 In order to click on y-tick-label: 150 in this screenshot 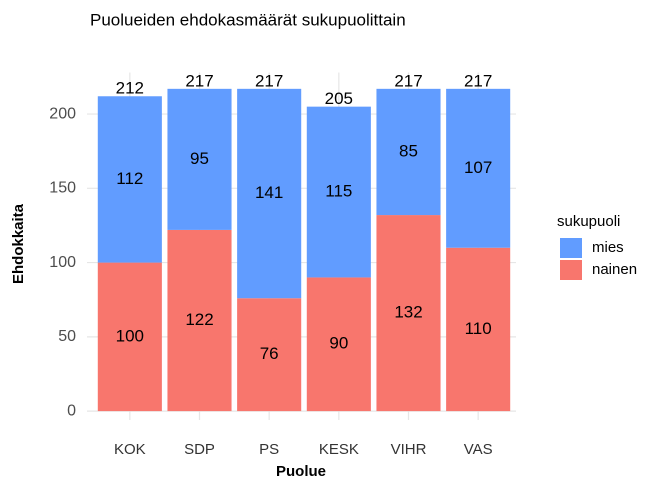, I will do `click(62, 188)`.